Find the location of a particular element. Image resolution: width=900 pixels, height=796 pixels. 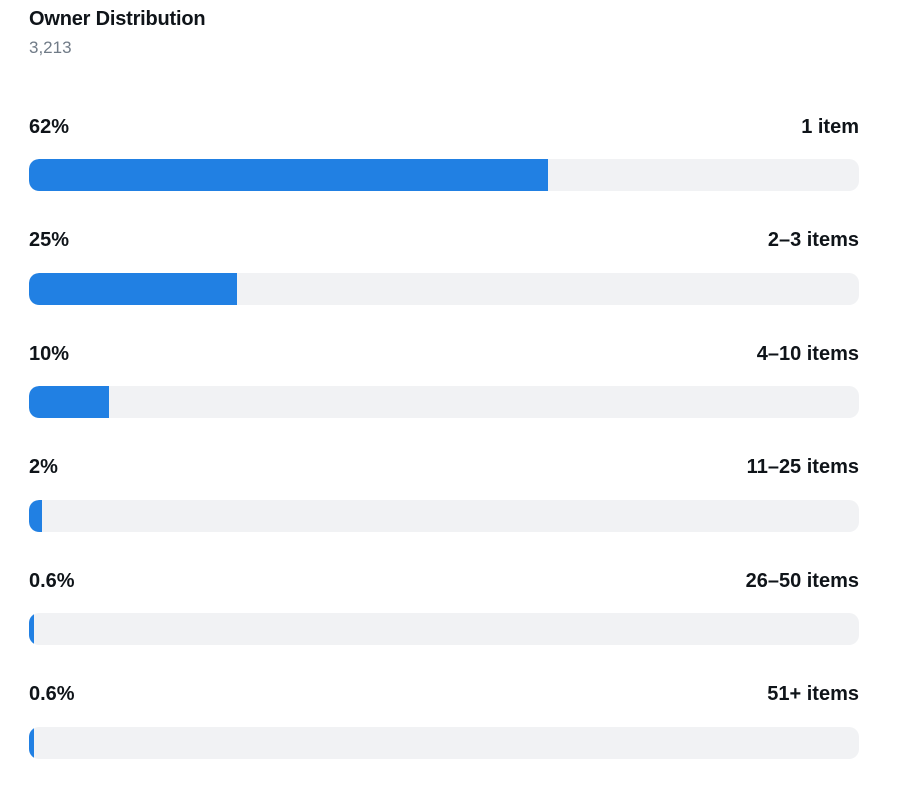

range-label: 26–50 items is located at coordinates (802, 580).